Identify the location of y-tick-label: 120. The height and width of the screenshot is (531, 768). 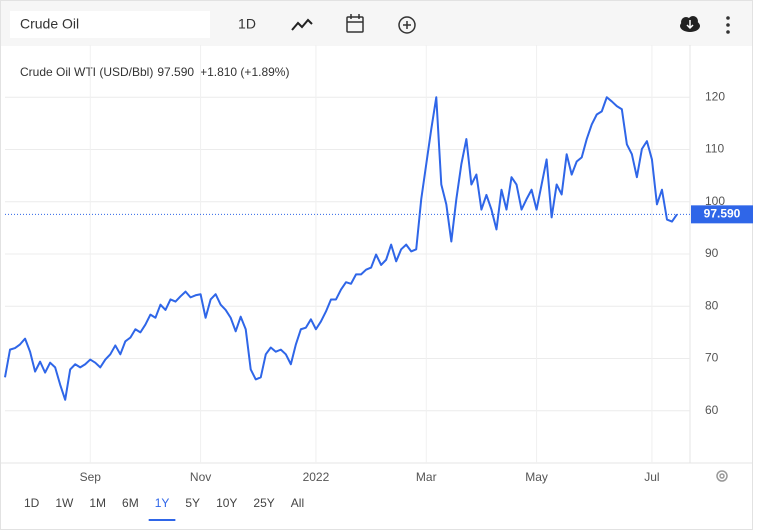
(715, 96).